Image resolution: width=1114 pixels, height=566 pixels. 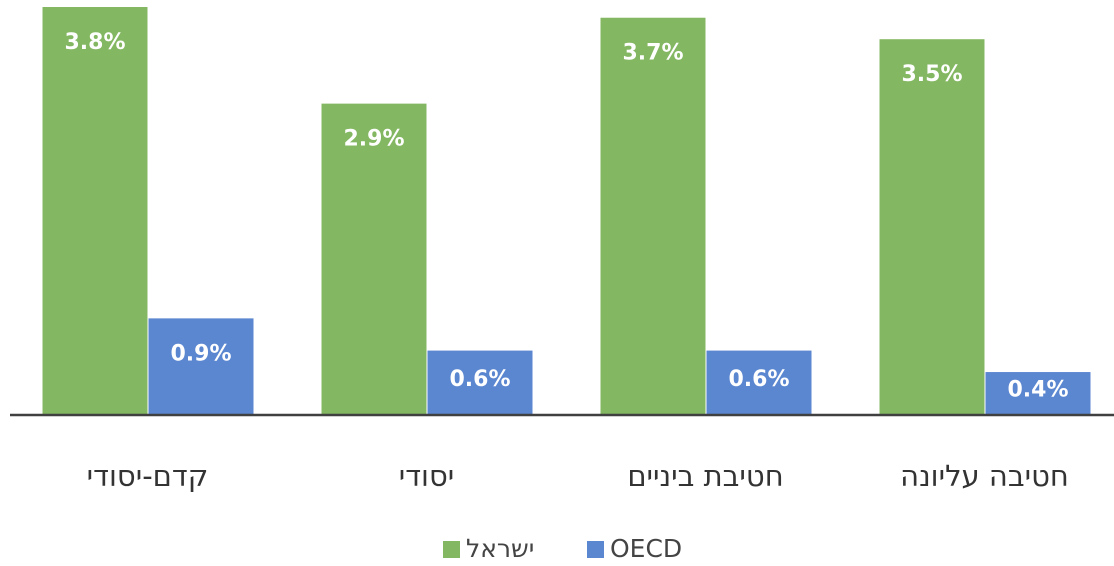 I want to click on value-label: 3.8%, so click(x=94, y=42).